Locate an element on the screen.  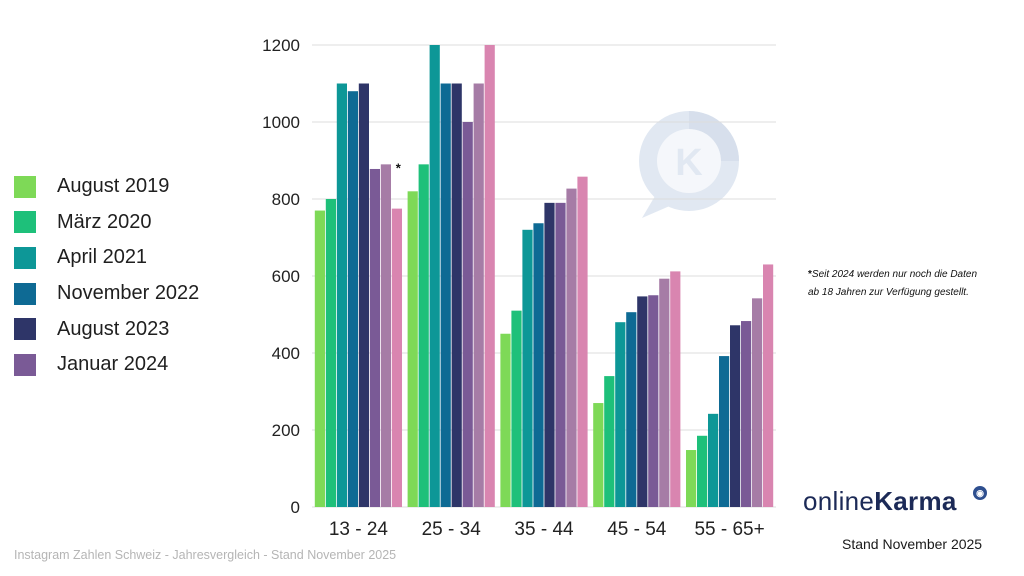
y-tick-label: 1000 is located at coordinates (281, 122).